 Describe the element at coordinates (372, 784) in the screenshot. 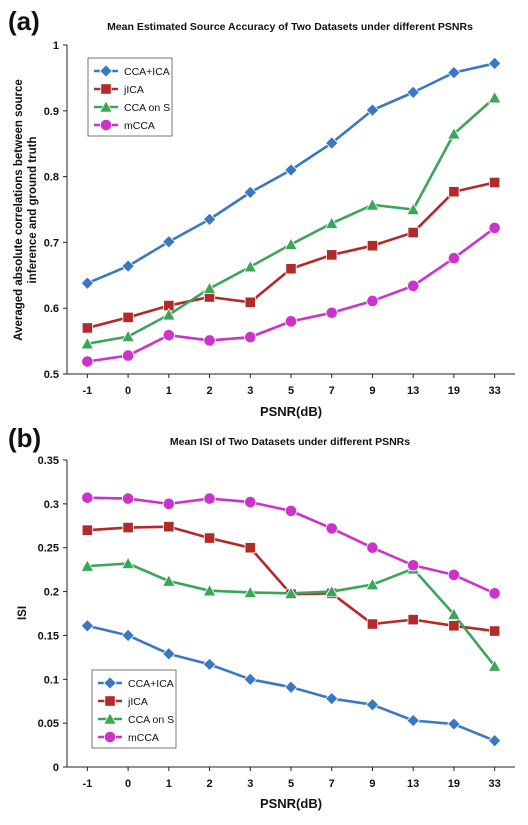

I see `x-tick-label: 9` at that location.